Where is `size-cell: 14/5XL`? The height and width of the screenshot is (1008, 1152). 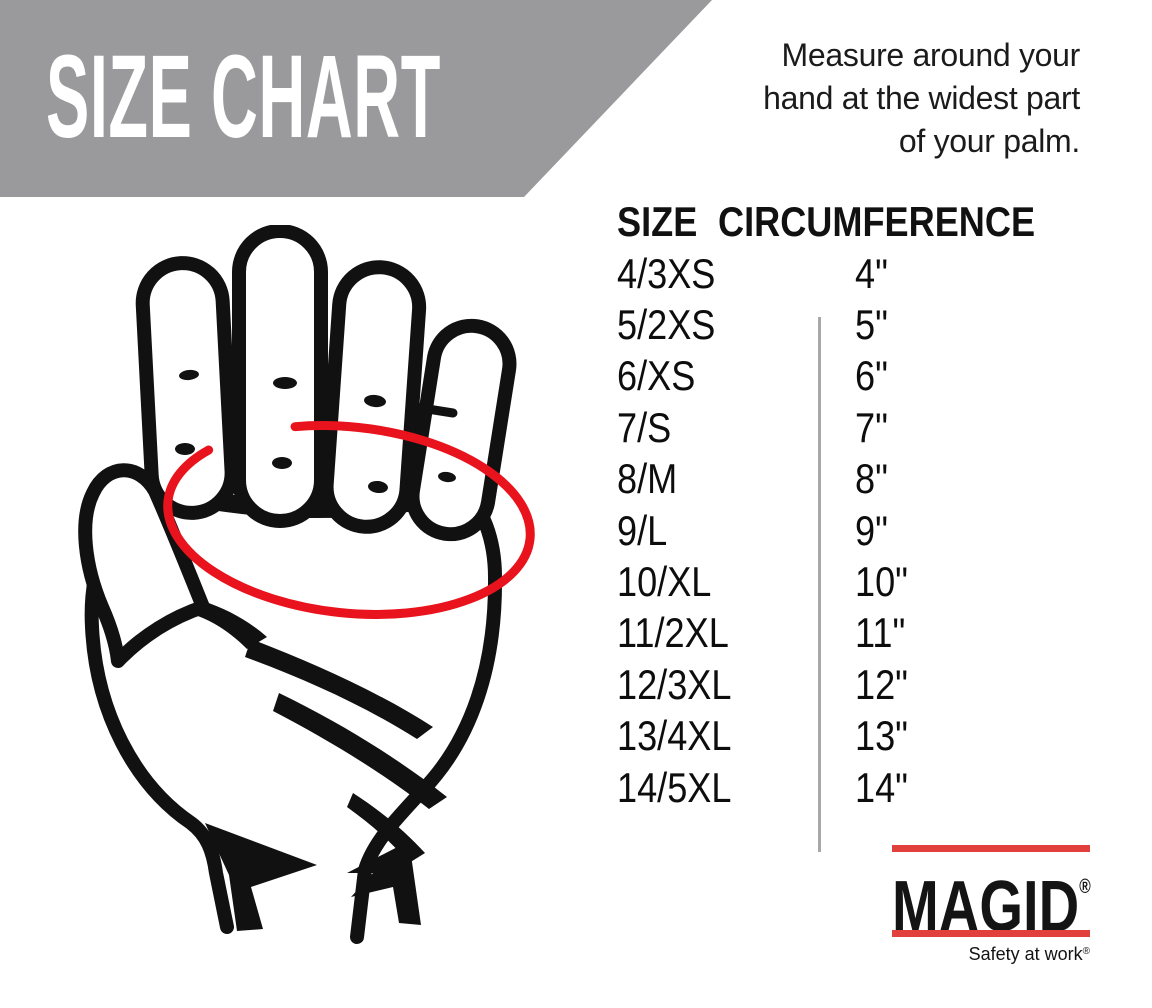 size-cell: 14/5XL is located at coordinates (674, 787).